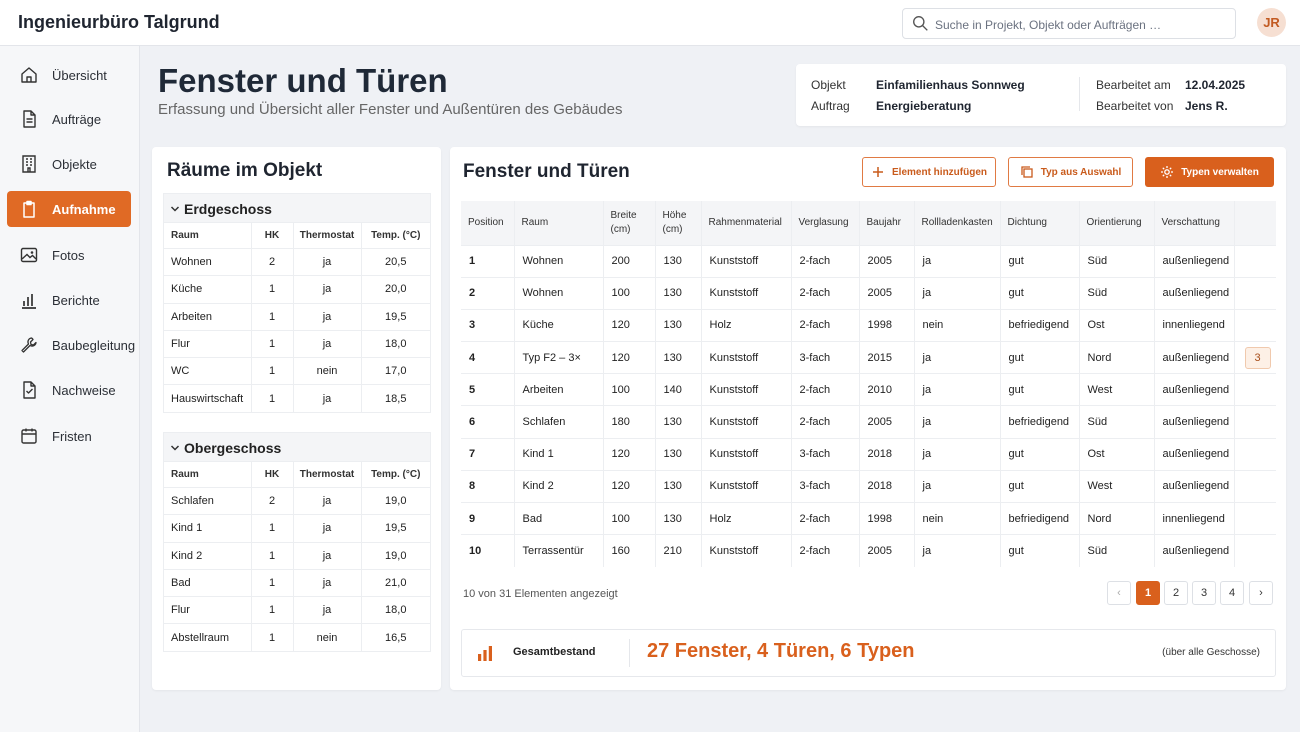  Describe the element at coordinates (487, 223) in the screenshot. I see `column-header: Position` at that location.